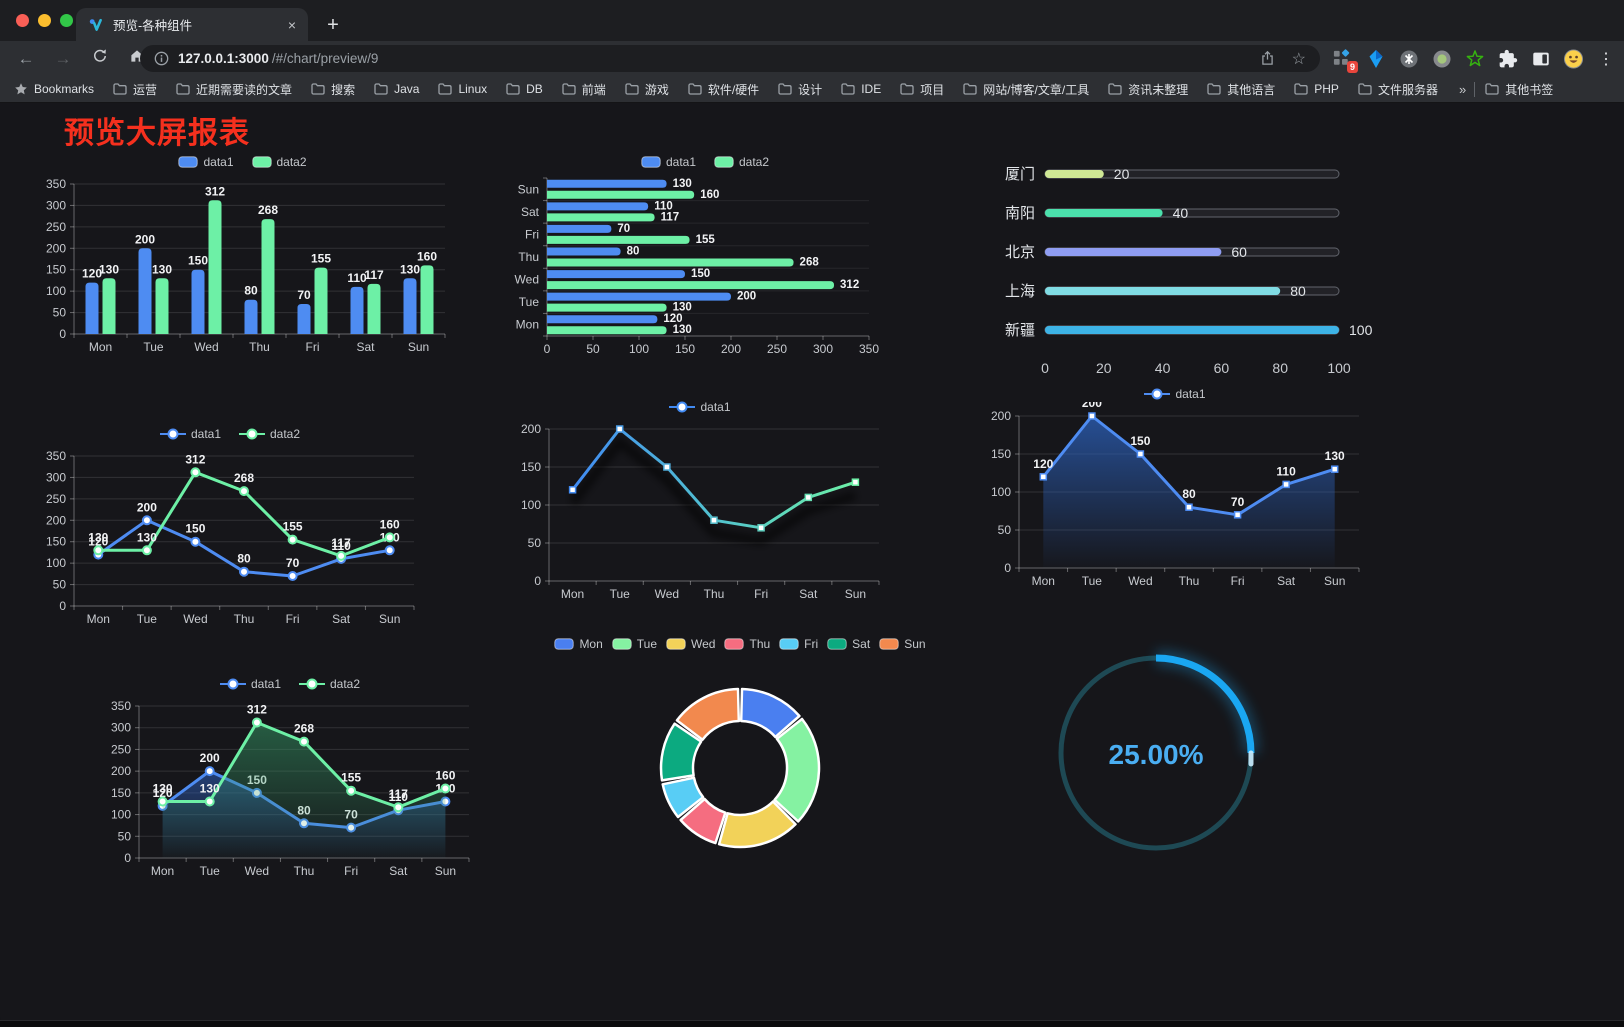 Image resolution: width=1624 pixels, height=1027 pixels. I want to click on bookmarks-overflow-icon: », so click(1462, 89).